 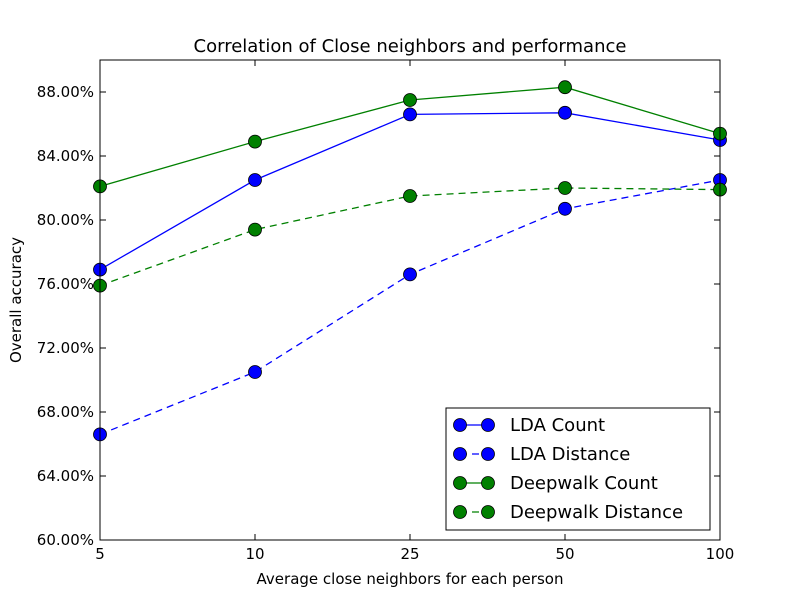 What do you see at coordinates (564, 554) in the screenshot?
I see `x-tick-label: 50` at bounding box center [564, 554].